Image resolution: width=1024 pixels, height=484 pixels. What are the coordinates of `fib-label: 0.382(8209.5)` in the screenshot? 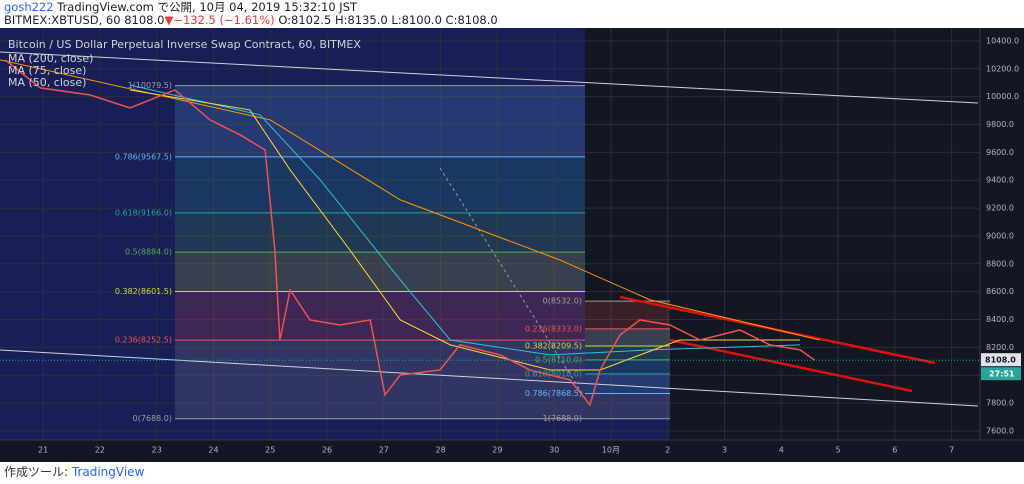 It's located at (553, 346).